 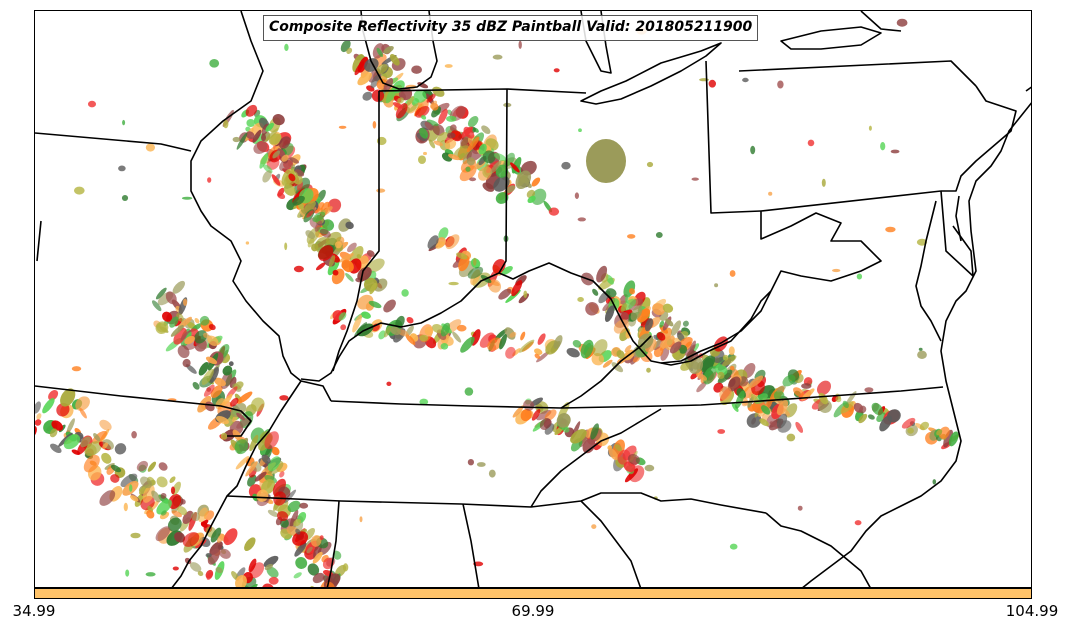 I want to click on kentucky-tennessee-border, so click(x=637, y=397).